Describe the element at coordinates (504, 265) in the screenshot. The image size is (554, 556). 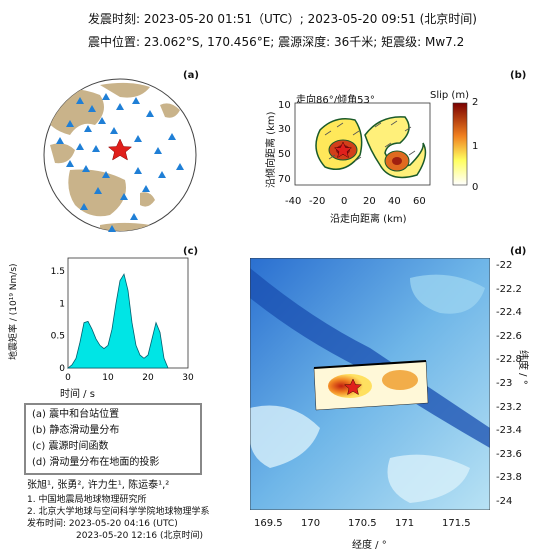
I see `panel-d-ytick: -22` at that location.